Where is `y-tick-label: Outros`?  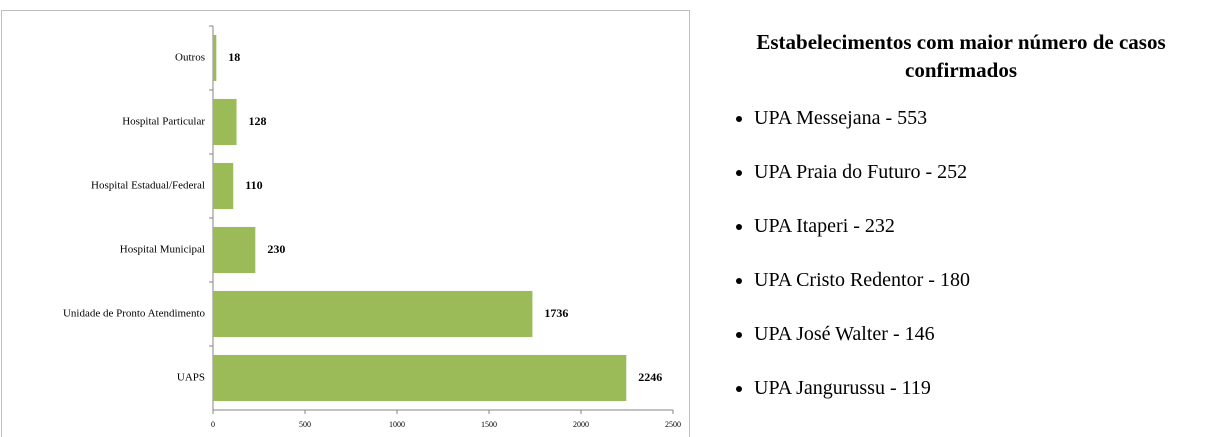
y-tick-label: Outros is located at coordinates (190, 58).